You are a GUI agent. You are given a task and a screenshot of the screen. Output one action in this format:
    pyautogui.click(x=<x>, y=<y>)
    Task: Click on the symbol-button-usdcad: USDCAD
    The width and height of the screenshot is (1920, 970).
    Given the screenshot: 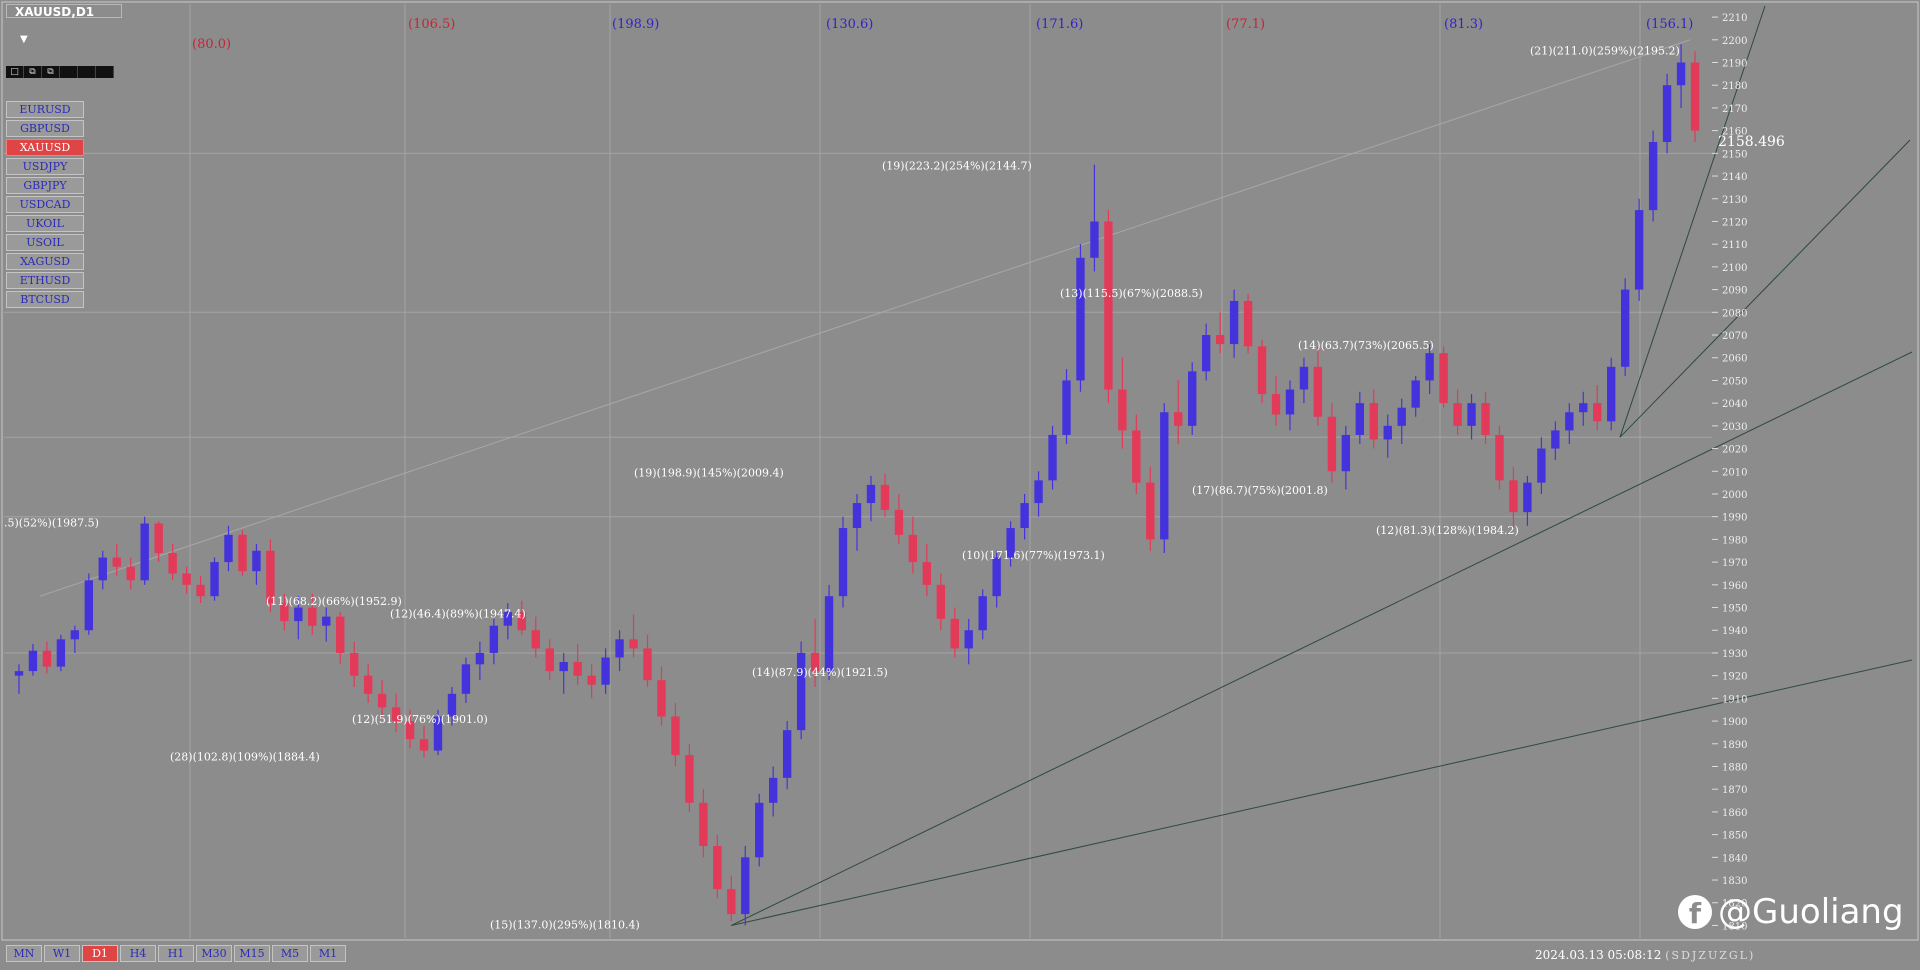 What is the action you would take?
    pyautogui.click(x=45, y=204)
    